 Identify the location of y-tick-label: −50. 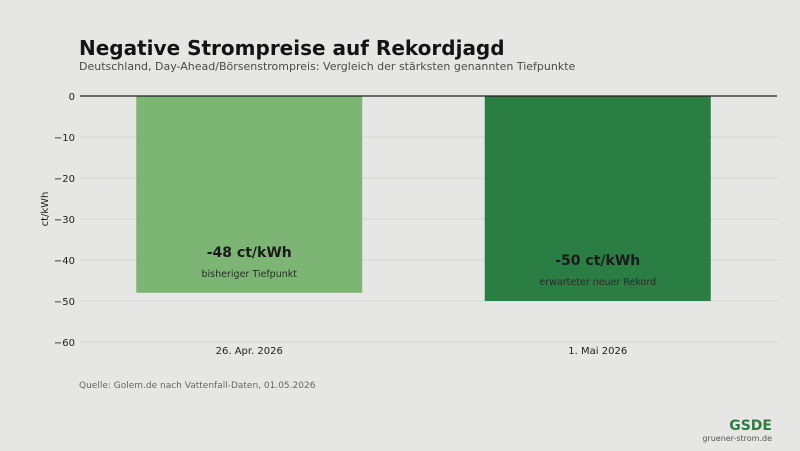
(64, 302).